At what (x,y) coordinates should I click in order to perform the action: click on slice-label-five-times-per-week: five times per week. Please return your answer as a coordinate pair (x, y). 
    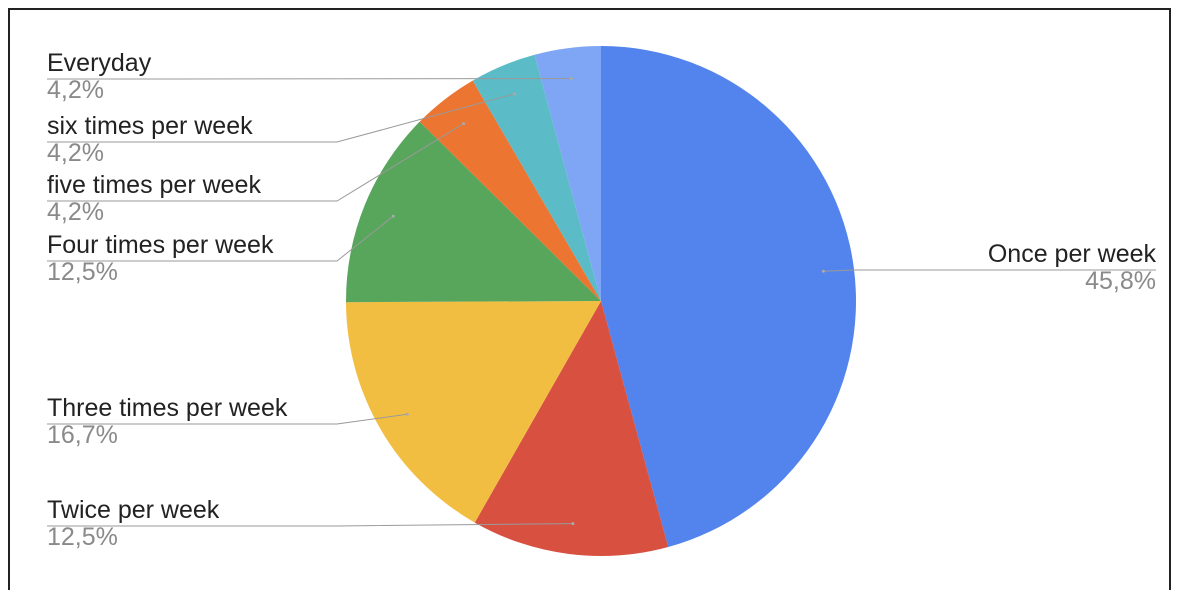
    Looking at the image, I should click on (154, 185).